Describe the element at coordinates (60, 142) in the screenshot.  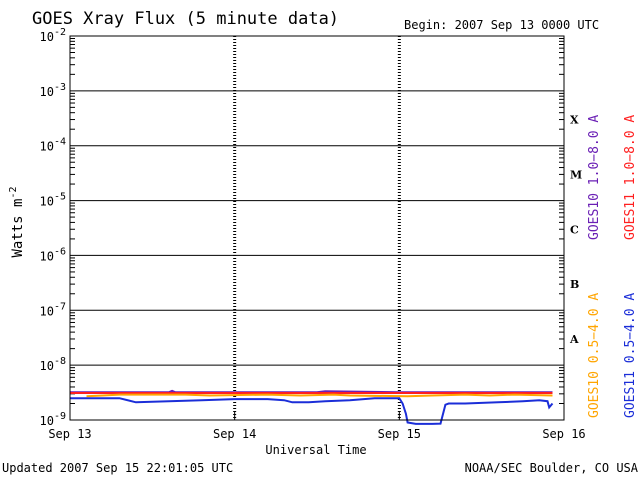
I see `y-tick-exponent: -4` at that location.